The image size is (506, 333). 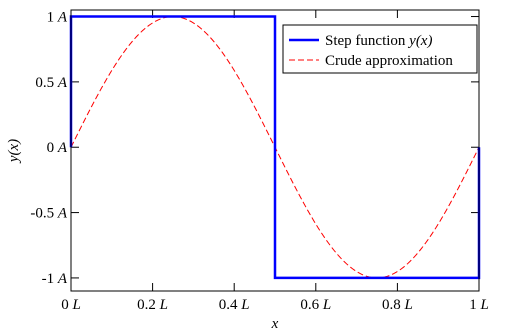 I want to click on y-tick-label-4: -1 A, so click(x=55, y=279).